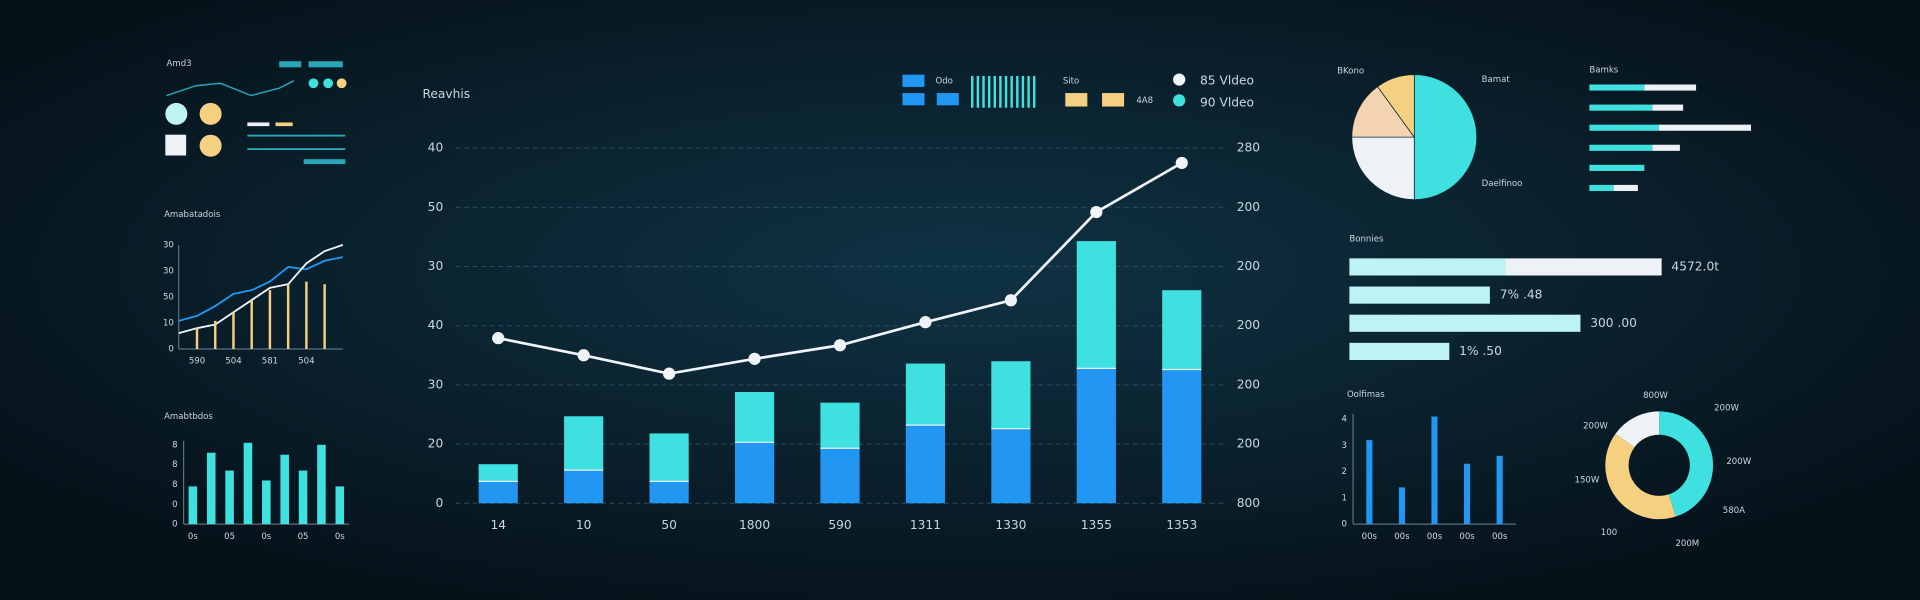 Image resolution: width=1920 pixels, height=600 pixels. Describe the element at coordinates (1502, 184) in the screenshot. I see `pie-label: Daelfinoo` at that location.